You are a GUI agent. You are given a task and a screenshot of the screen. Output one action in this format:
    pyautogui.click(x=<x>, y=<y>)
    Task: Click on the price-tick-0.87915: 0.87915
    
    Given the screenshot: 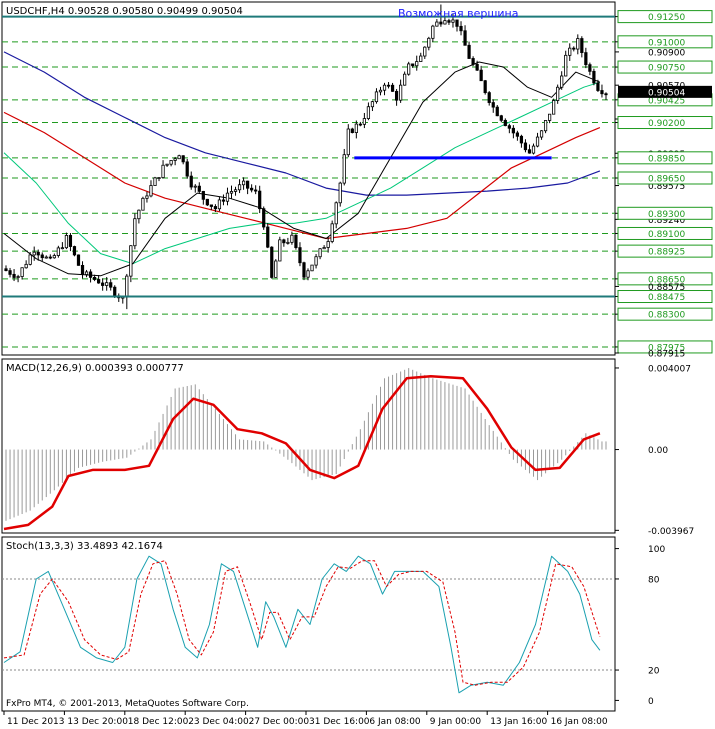 What is the action you would take?
    pyautogui.click(x=666, y=355)
    